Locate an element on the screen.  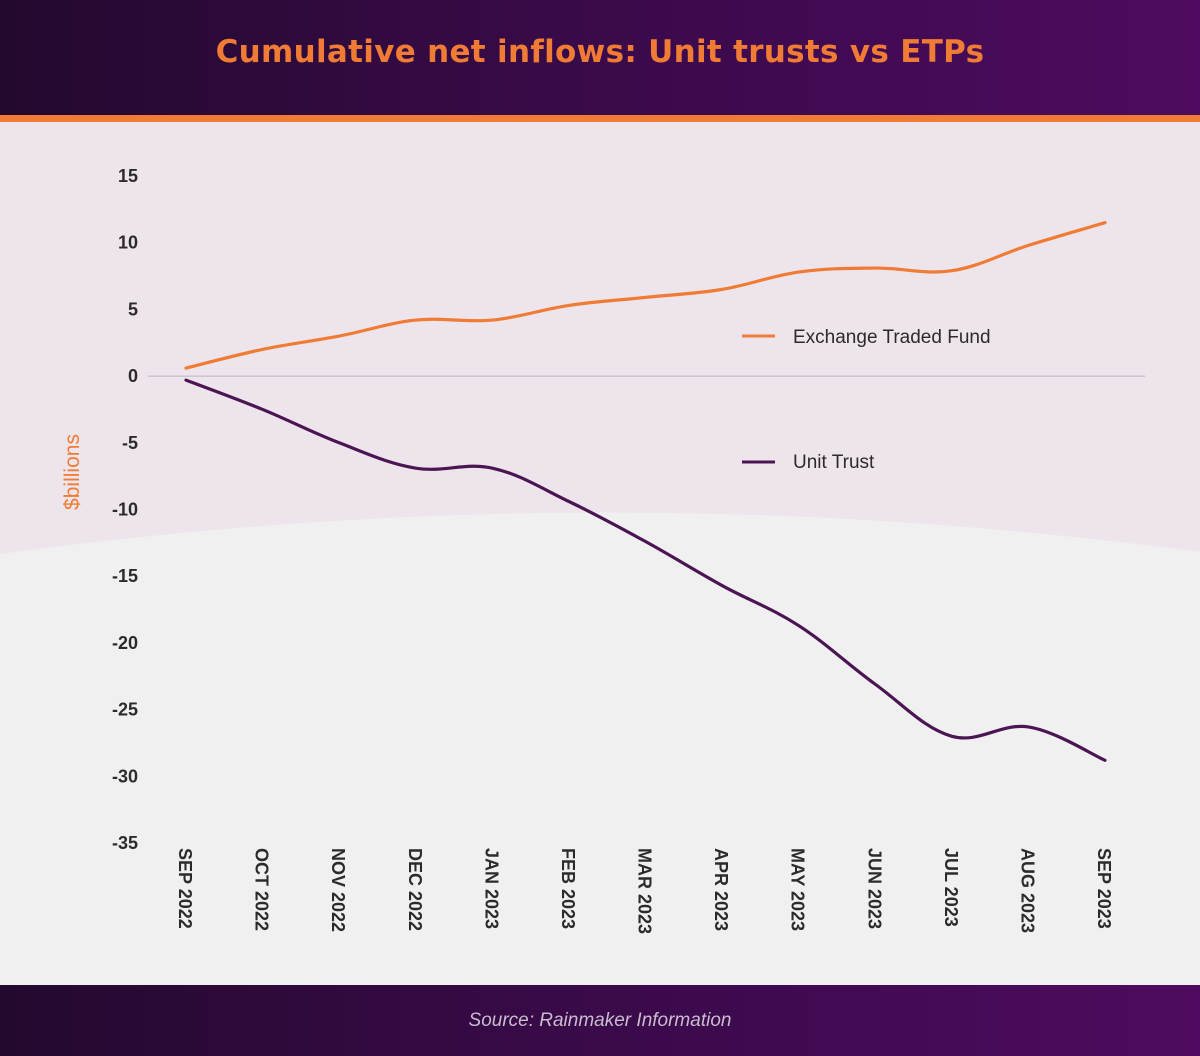
y-axis-label: $billions is located at coordinates (72, 472).